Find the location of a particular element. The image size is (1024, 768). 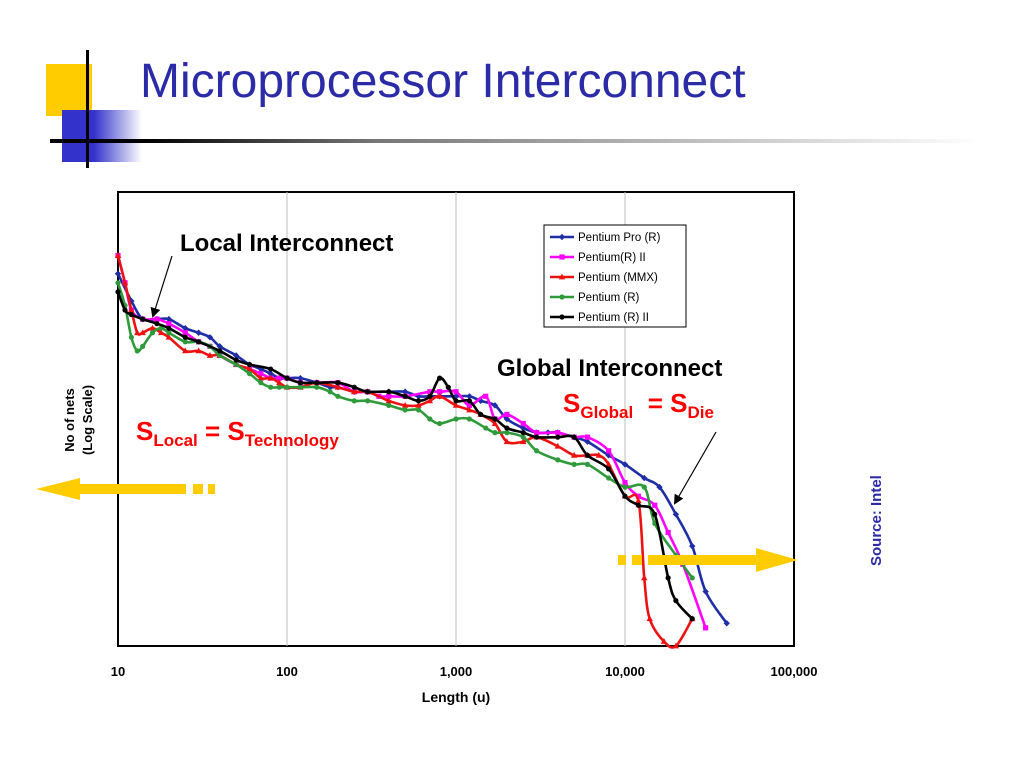

local-eq-sub2: Technology is located at coordinates (292, 440).